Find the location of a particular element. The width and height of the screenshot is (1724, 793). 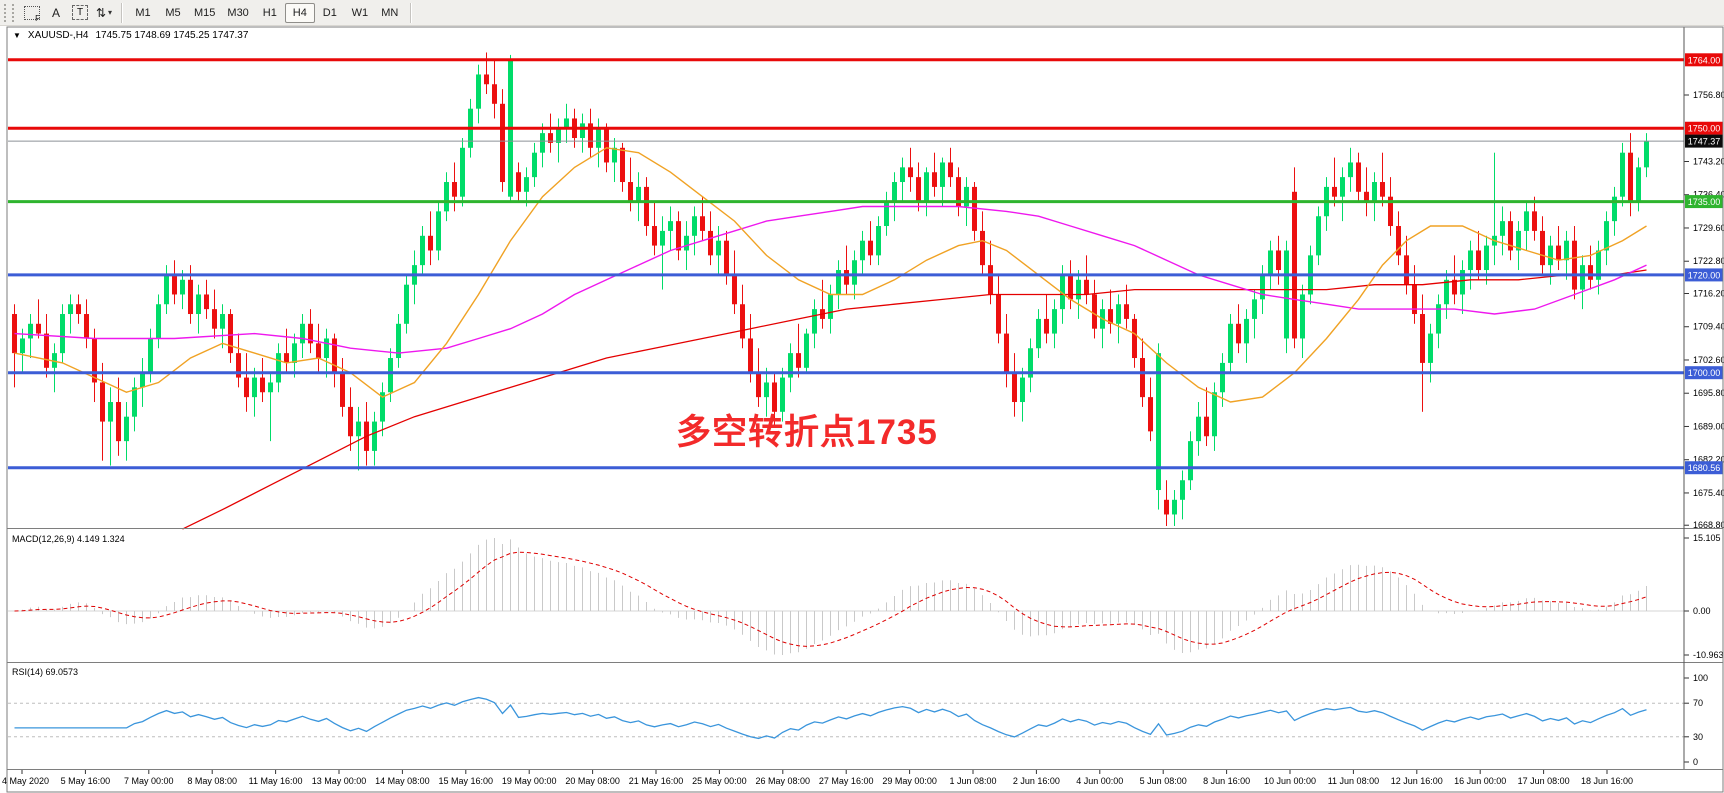

svg-text: 1743.20 is located at coordinates (1708, 161).